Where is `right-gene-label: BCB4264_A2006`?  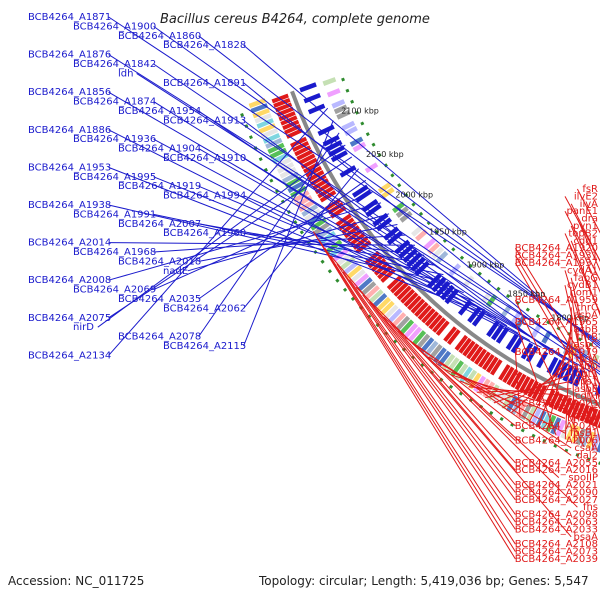
right-gene-label: BCB4264_A2006 is located at coordinates (556, 441).